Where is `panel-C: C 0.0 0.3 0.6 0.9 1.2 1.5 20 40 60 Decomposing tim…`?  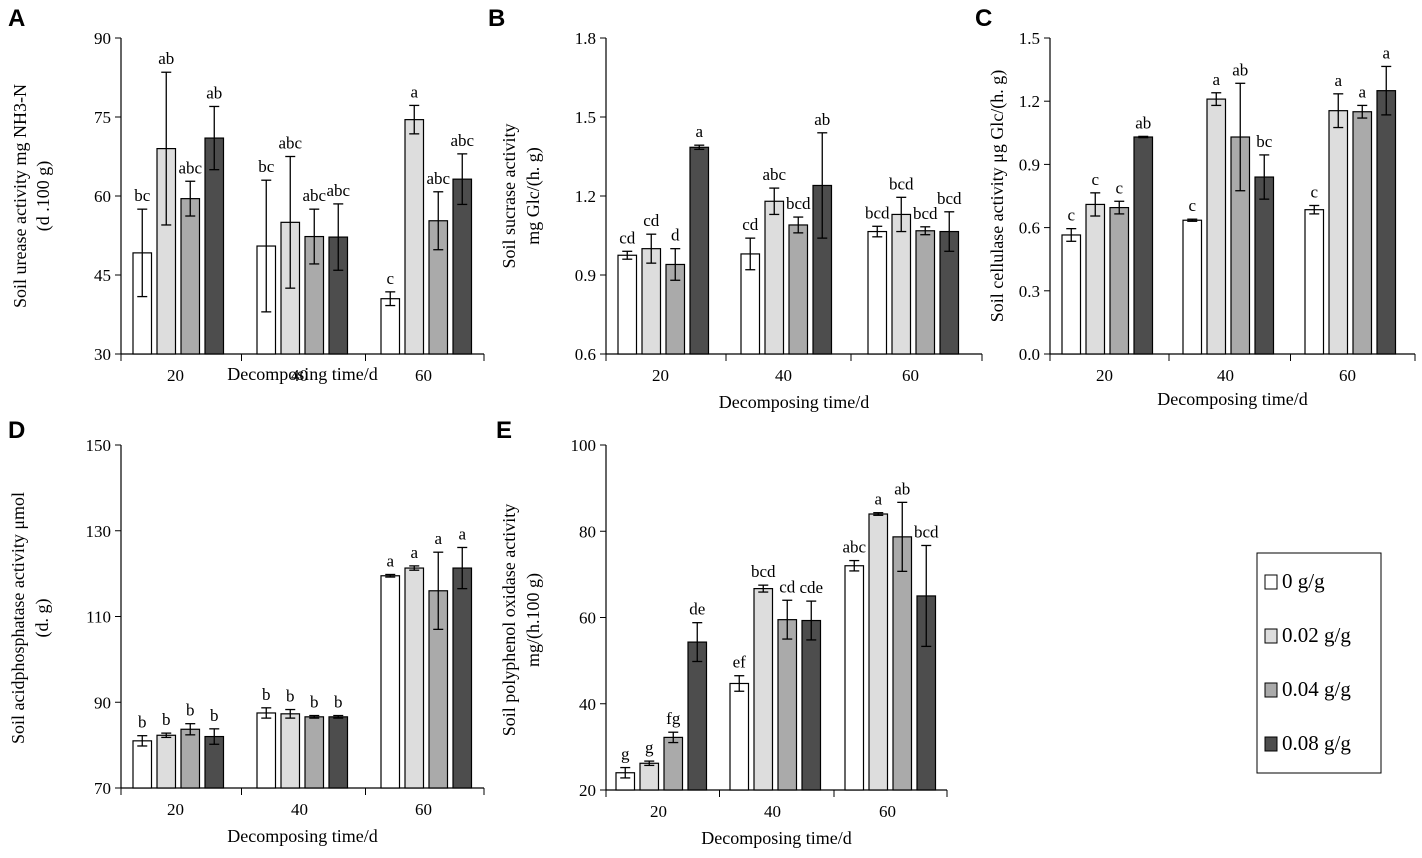 panel-C: C 0.0 0.3 0.6 0.9 1.2 1.5 20 40 60 Decomposing tim… is located at coordinates (1195, 207).